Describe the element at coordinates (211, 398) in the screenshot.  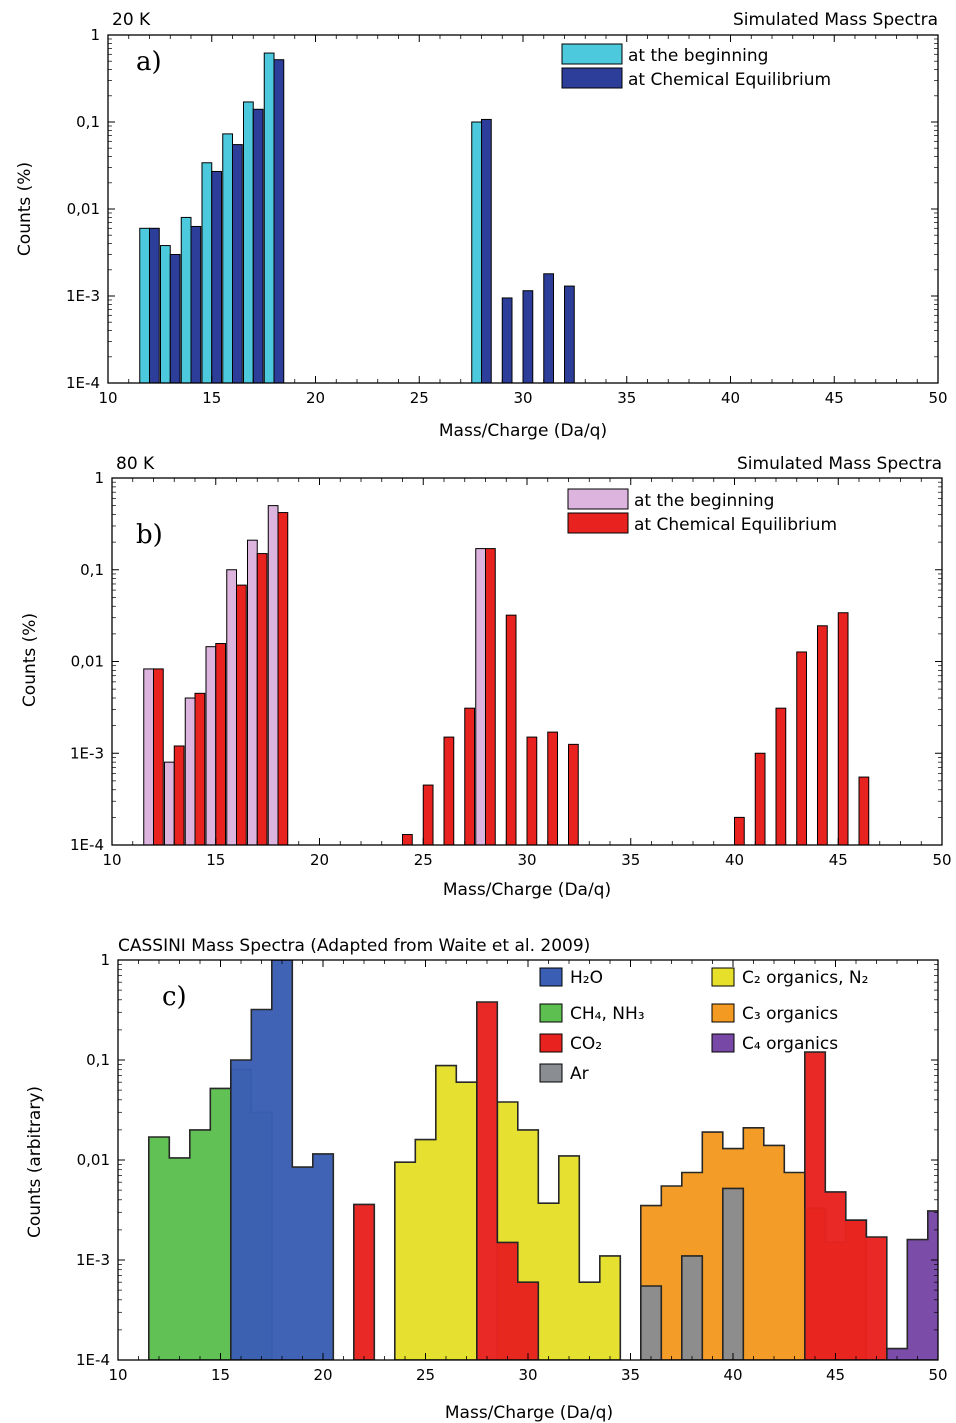
I see `panel-a-x-tick-label: 15` at that location.